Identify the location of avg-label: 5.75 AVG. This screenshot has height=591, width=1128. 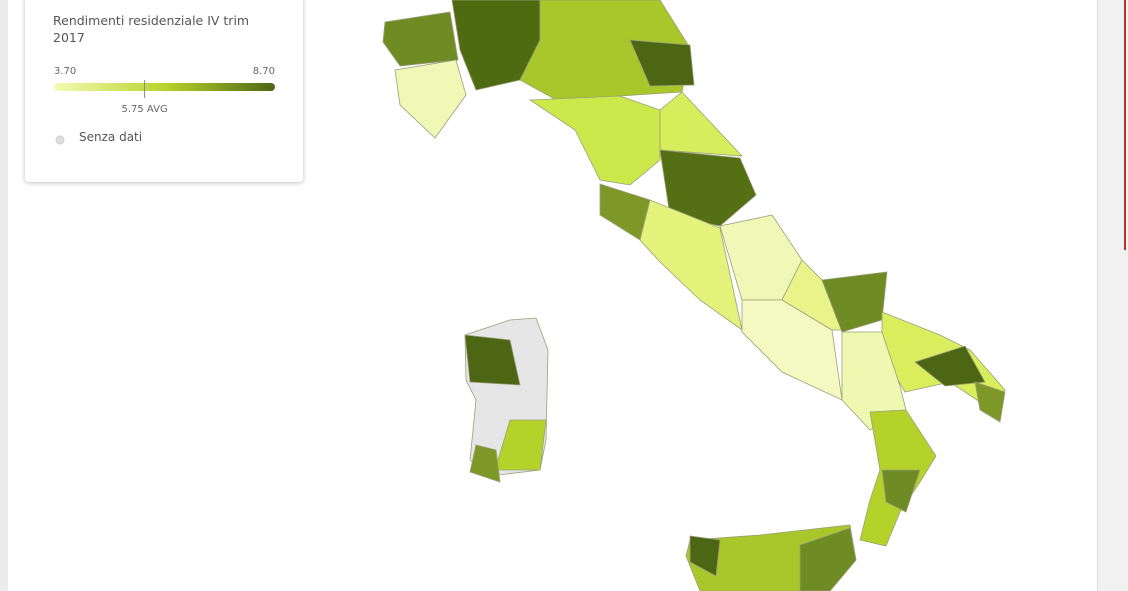
(144, 109).